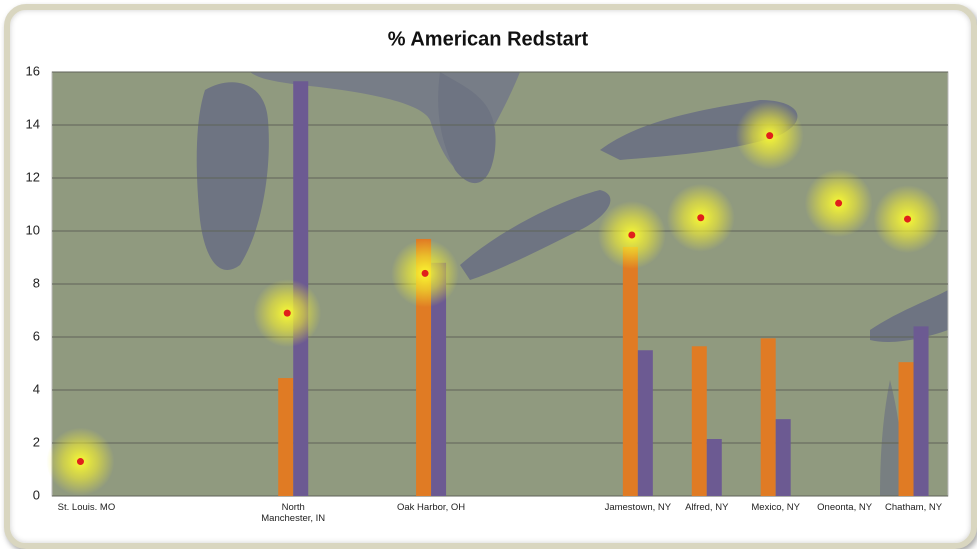 The height and width of the screenshot is (549, 977). What do you see at coordinates (36, 335) in the screenshot?
I see `y-tick-label: 6` at bounding box center [36, 335].